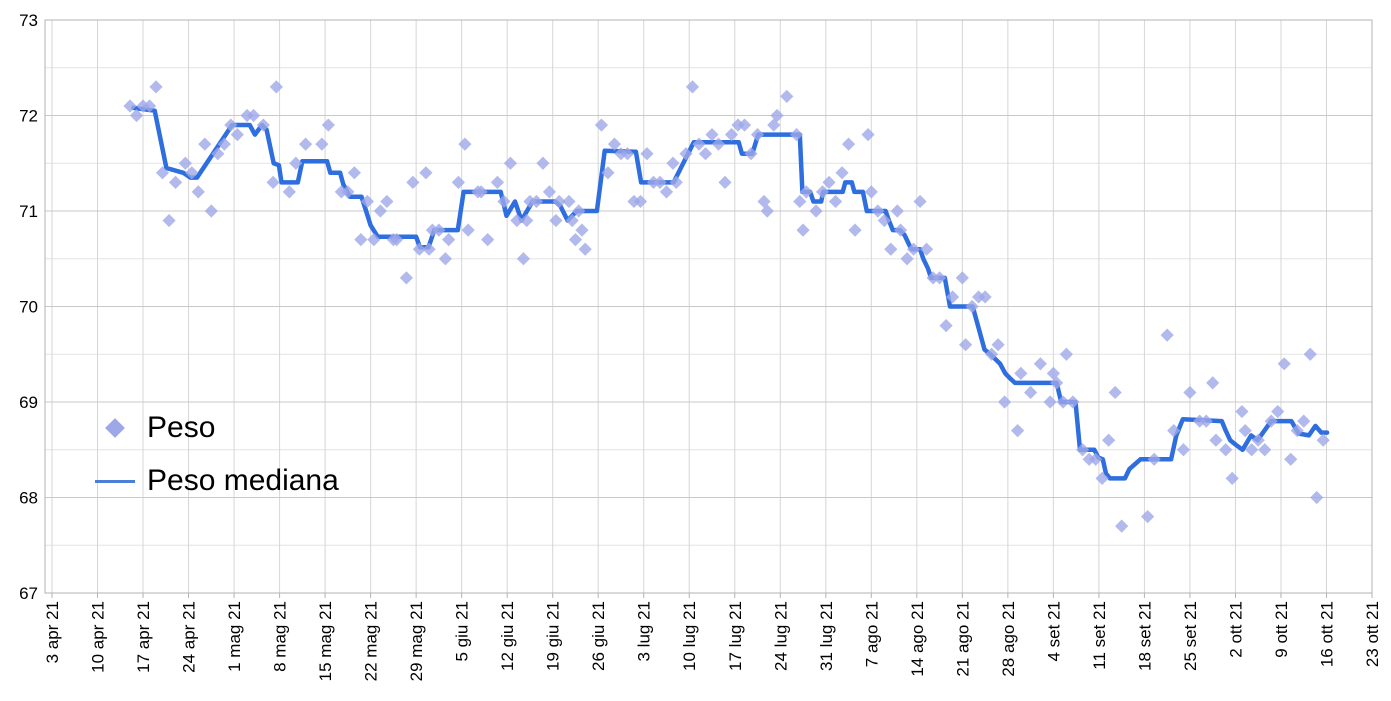 The image size is (1391, 701). Describe the element at coordinates (52, 632) in the screenshot. I see `svg-text: 3 apr 21` at that location.